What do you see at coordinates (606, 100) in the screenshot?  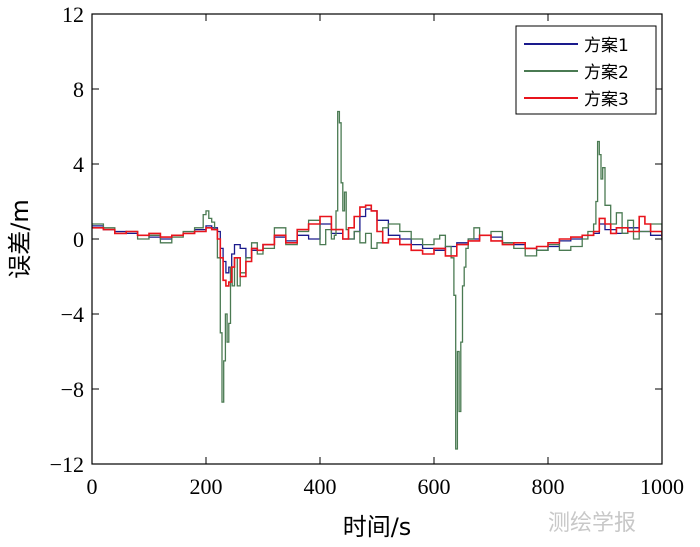 I see `legend-label-series-3: 方案3` at bounding box center [606, 100].